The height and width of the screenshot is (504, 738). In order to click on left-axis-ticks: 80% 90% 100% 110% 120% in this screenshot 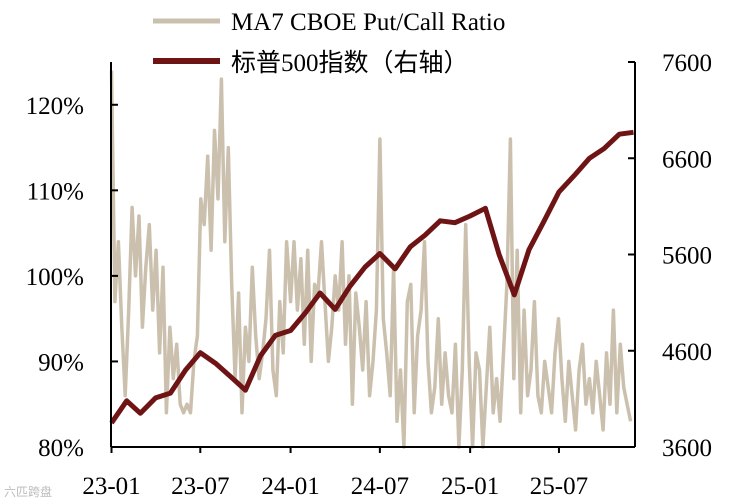, I will do `click(72, 277)`.